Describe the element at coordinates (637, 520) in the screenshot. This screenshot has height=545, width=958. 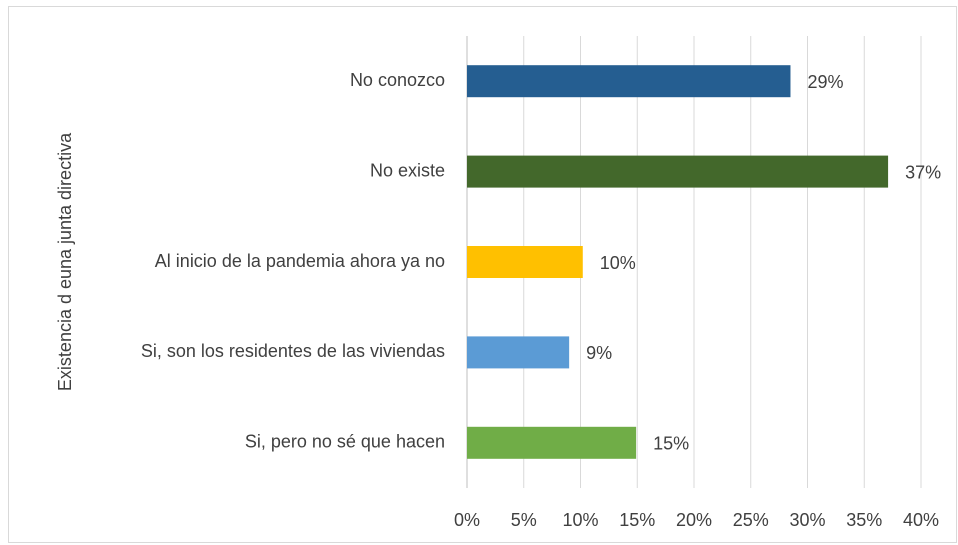
I see `x-tick-label: 15%` at that location.